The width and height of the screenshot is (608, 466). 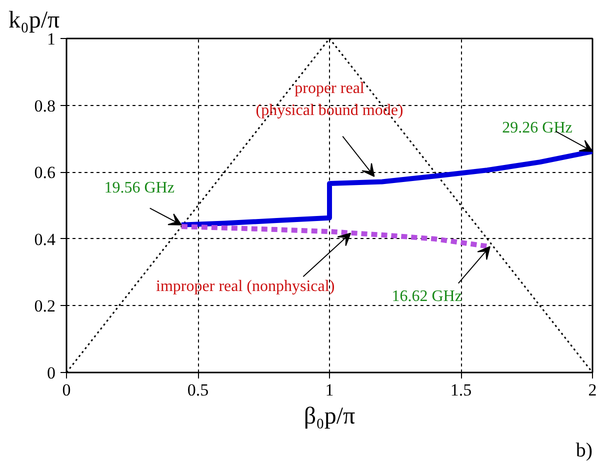 I want to click on y-tick-label: 0.8, so click(x=45, y=106).